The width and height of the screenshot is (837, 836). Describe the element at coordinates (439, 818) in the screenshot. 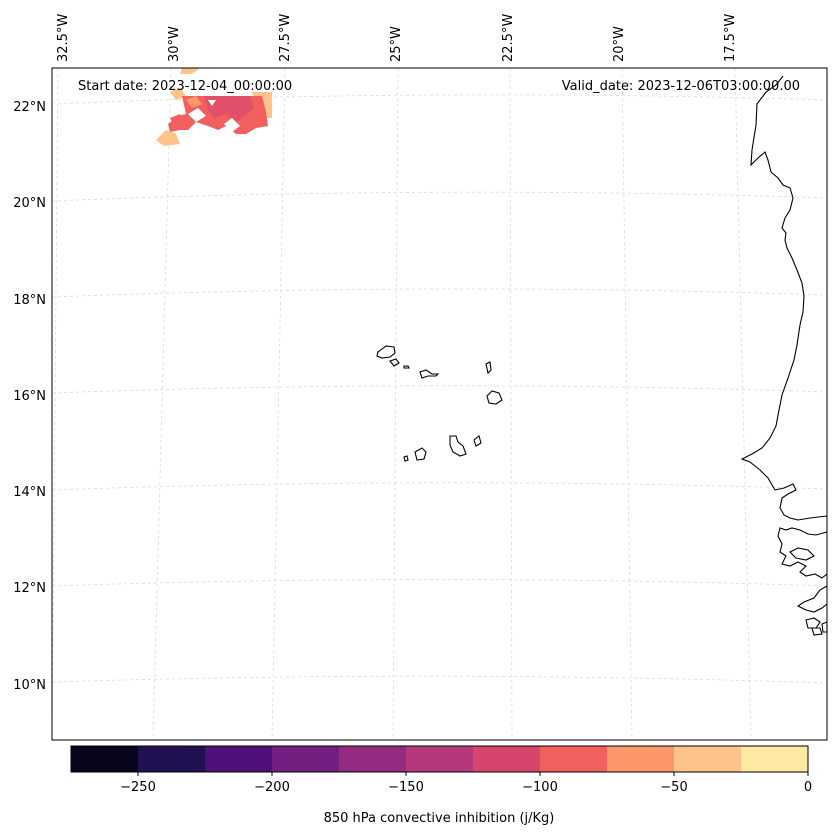

I see `colorbar-label: 850 hPa convective inhibition (j/Kg)` at that location.